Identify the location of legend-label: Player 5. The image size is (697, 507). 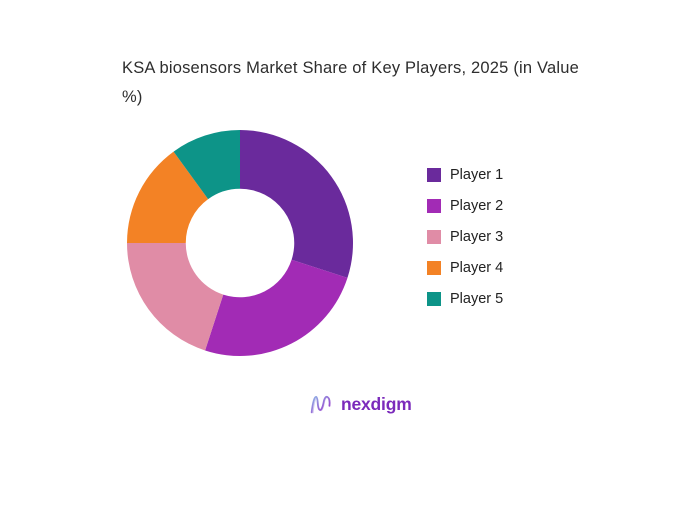
(477, 299).